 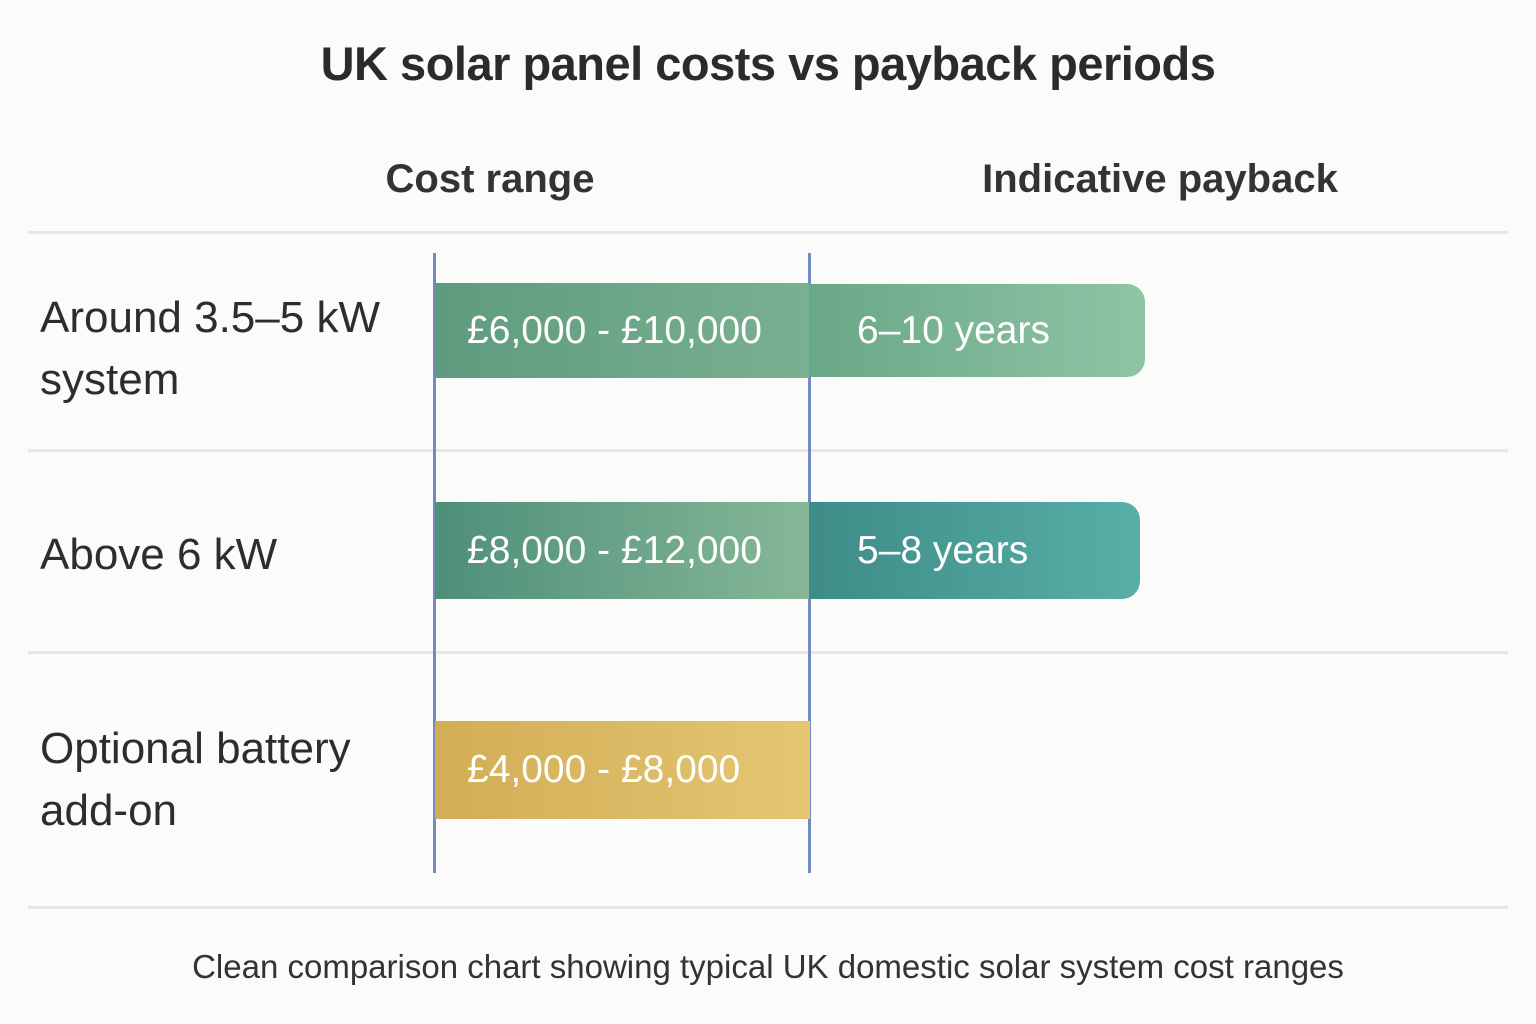 I want to click on cost-range-bar: £8,000 - £12,000, so click(x=622, y=550).